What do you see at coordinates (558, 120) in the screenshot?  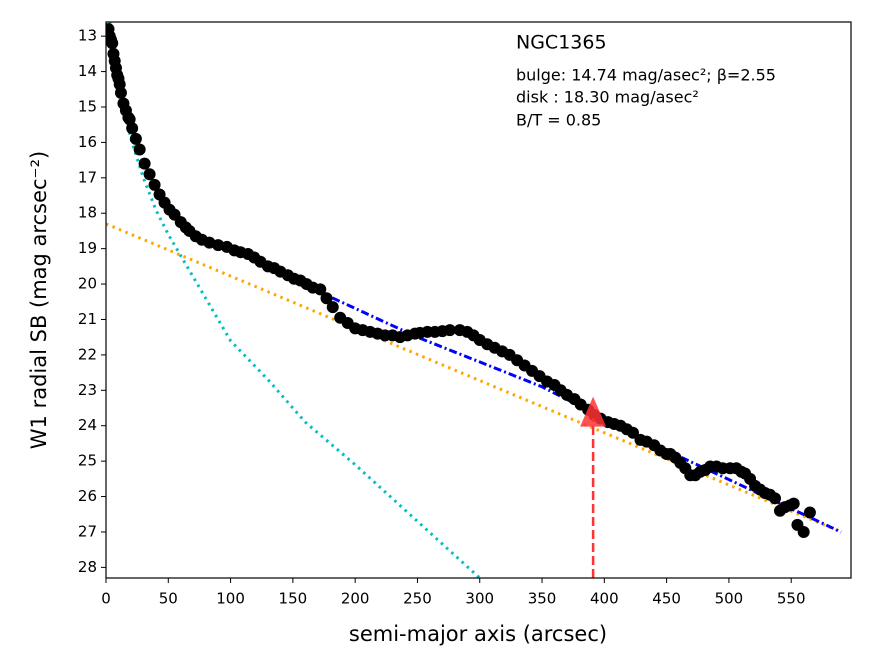 I see `annotation: B/T = 0.85` at bounding box center [558, 120].